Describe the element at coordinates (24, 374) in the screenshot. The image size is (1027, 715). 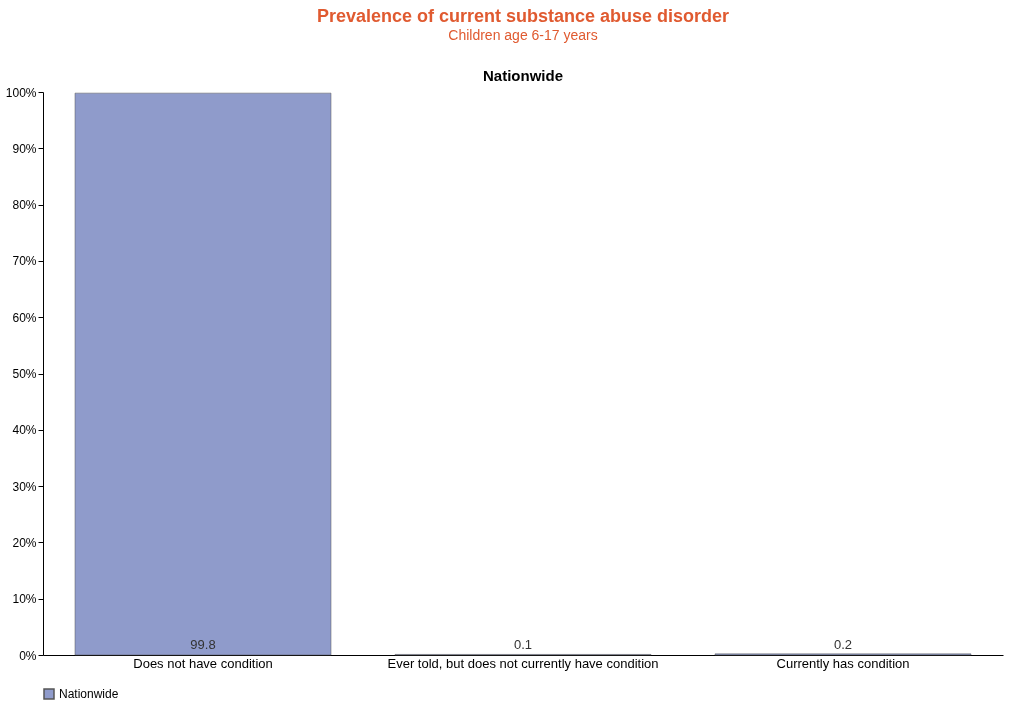
I see `y-tick-label: 50%` at that location.